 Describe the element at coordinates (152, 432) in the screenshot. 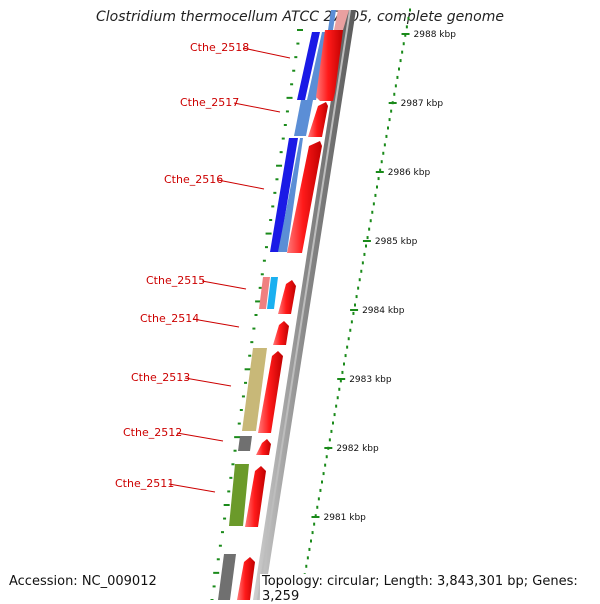

I see `gene-label-cthe-2512: Cthe_2512` at that location.